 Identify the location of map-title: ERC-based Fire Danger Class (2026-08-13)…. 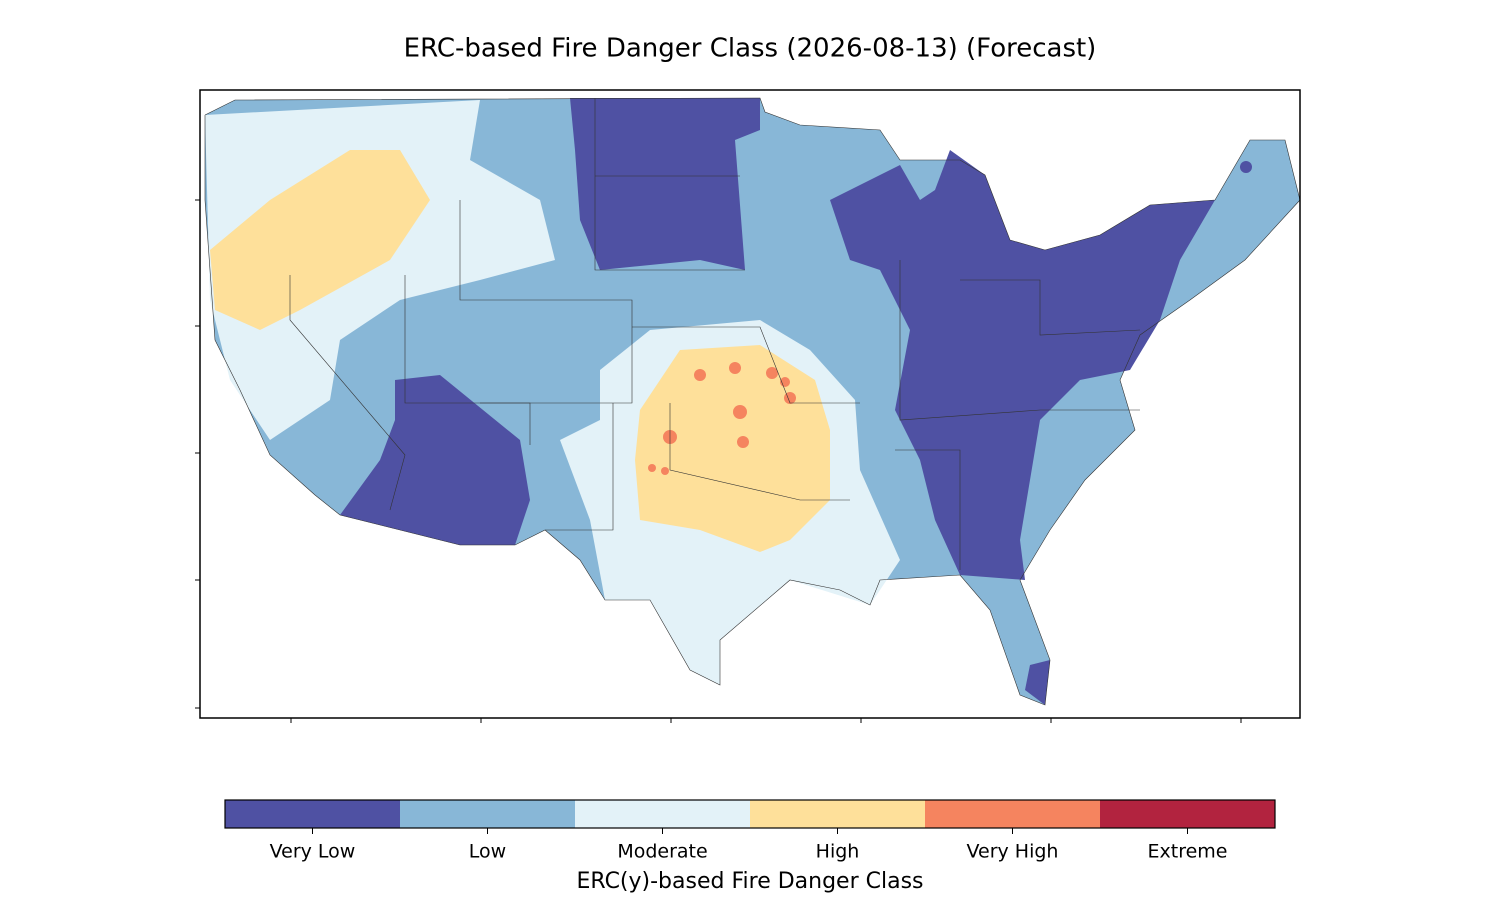
(750, 49).